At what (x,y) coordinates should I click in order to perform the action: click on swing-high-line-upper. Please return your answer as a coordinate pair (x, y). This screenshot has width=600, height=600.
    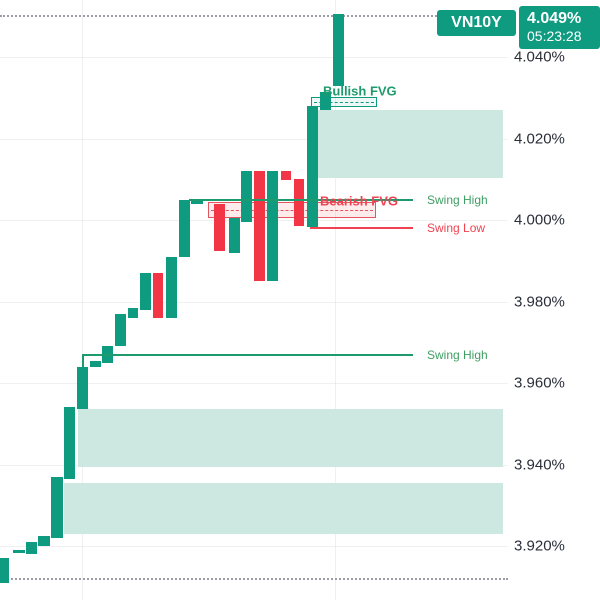
    Looking at the image, I should click on (301, 199).